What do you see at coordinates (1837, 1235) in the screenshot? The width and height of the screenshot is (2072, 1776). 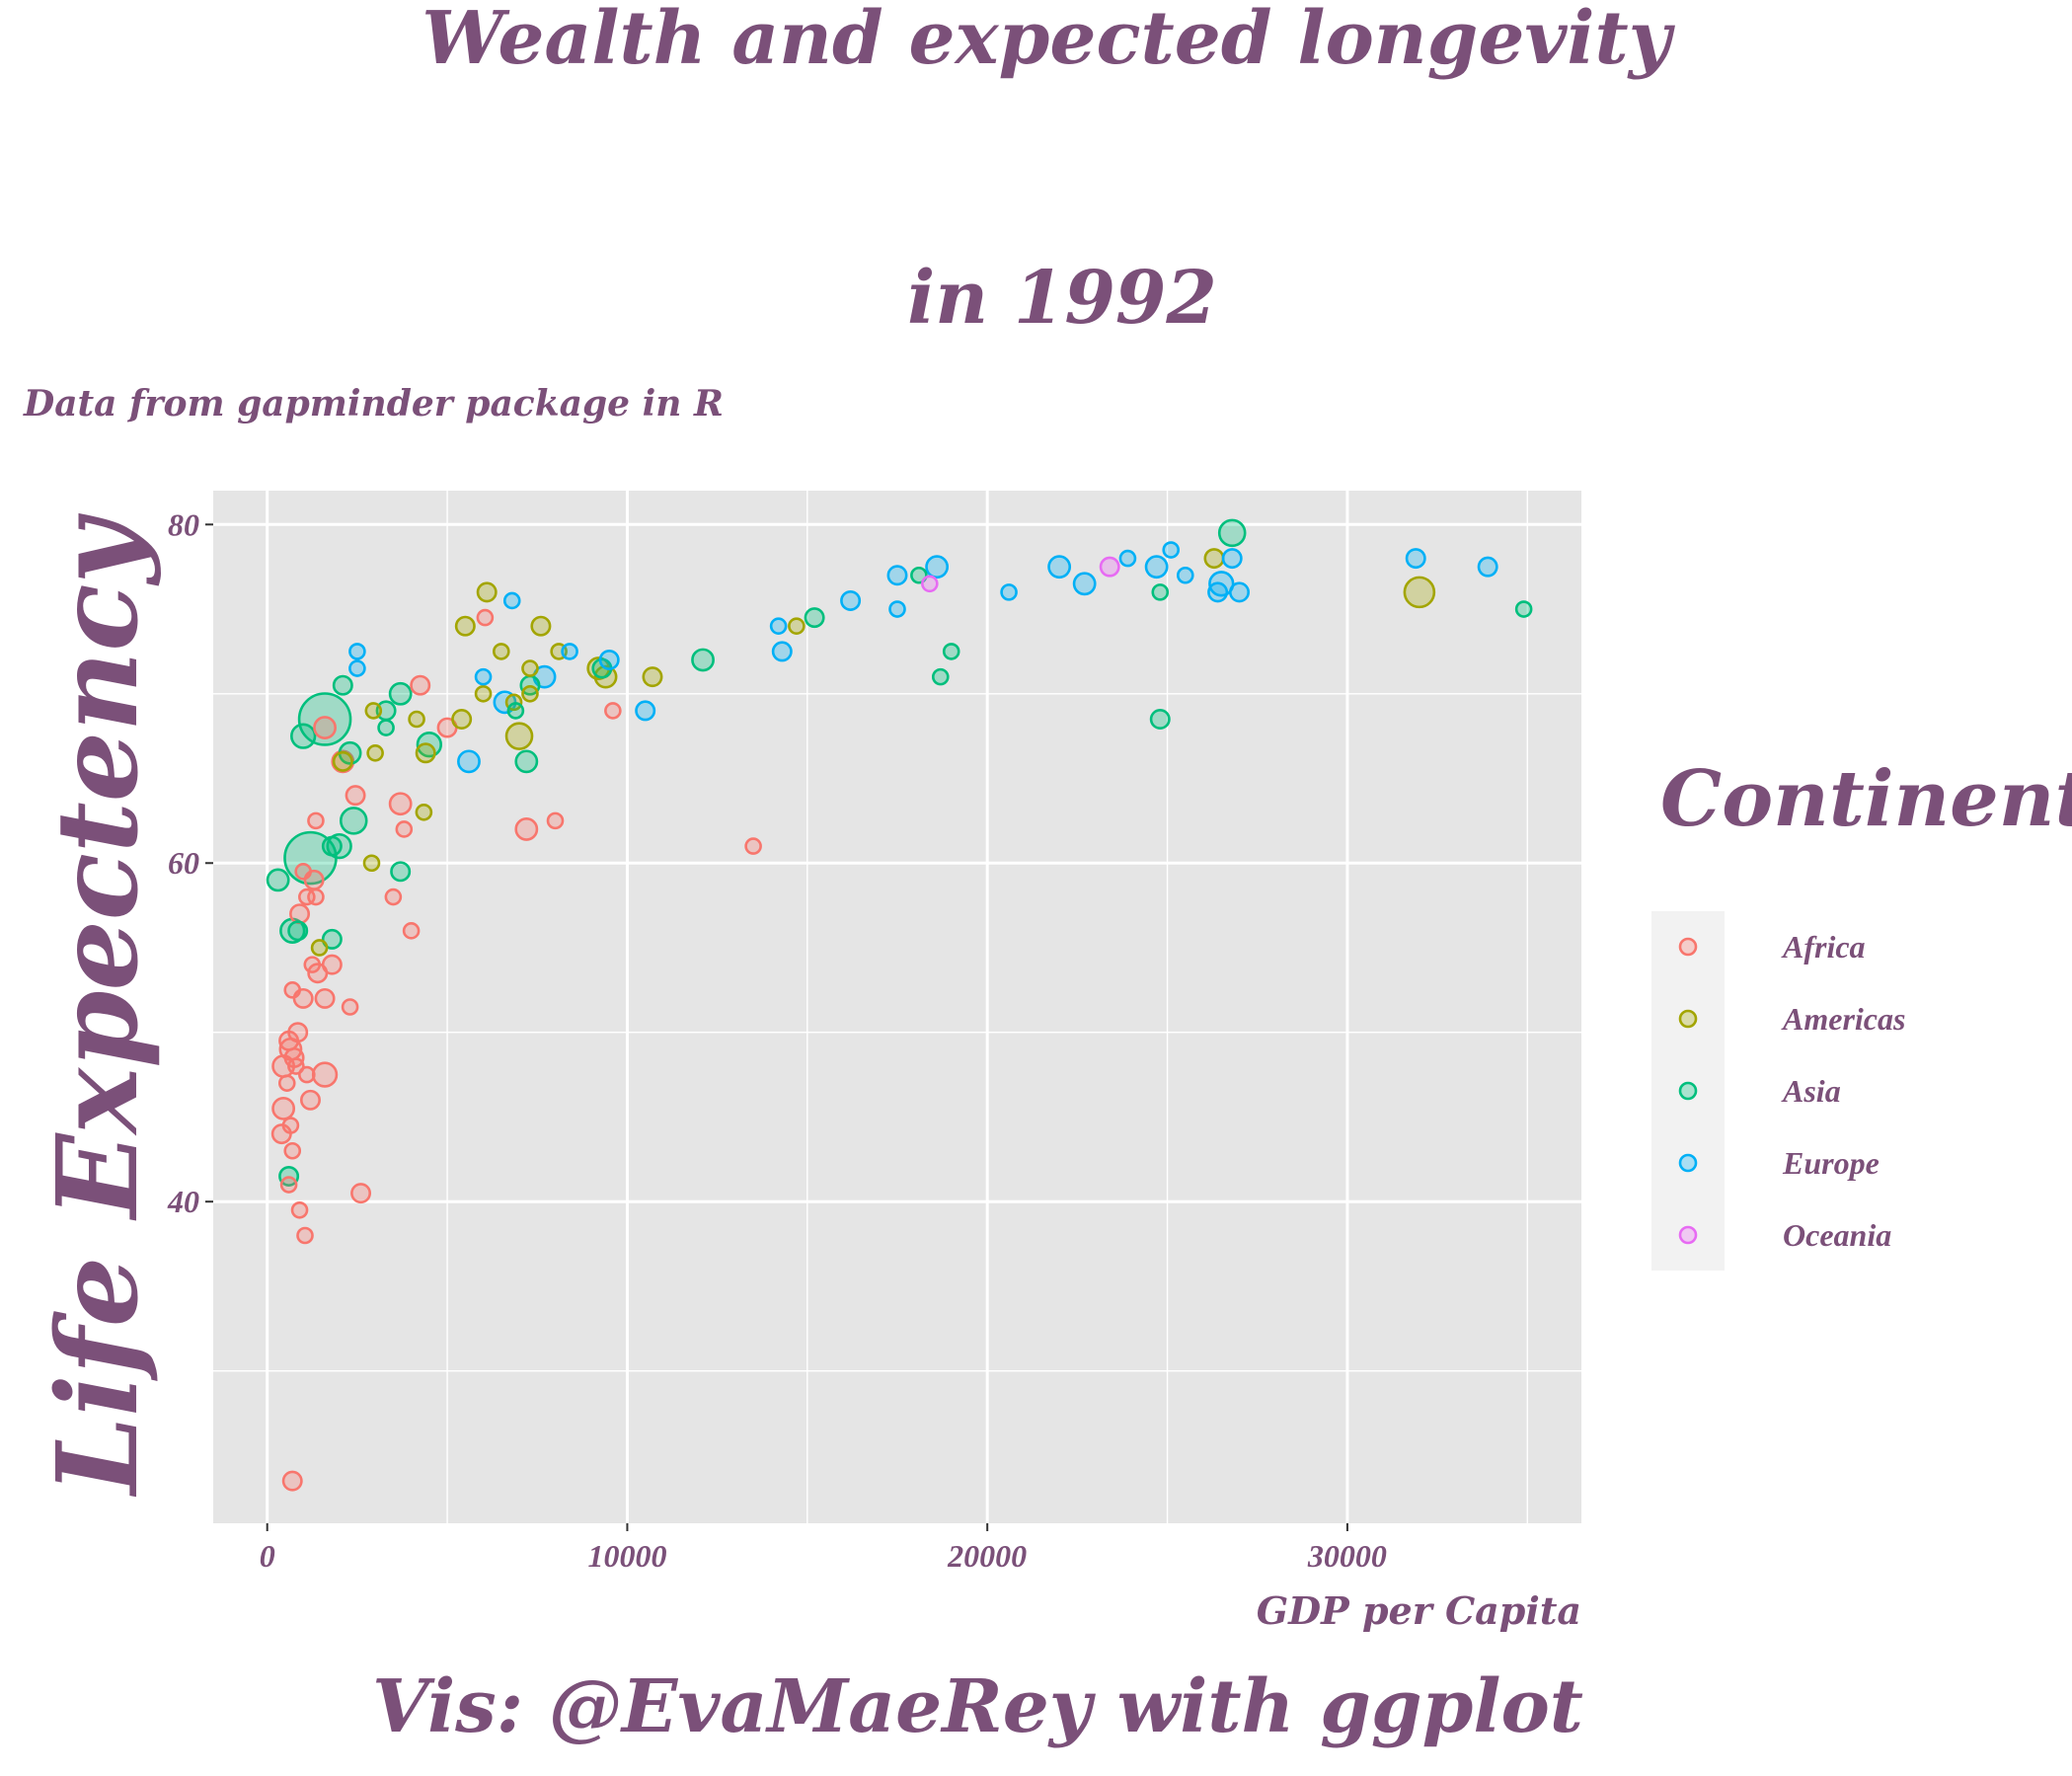 I see `legend-label-oceania: Oceania` at bounding box center [1837, 1235].